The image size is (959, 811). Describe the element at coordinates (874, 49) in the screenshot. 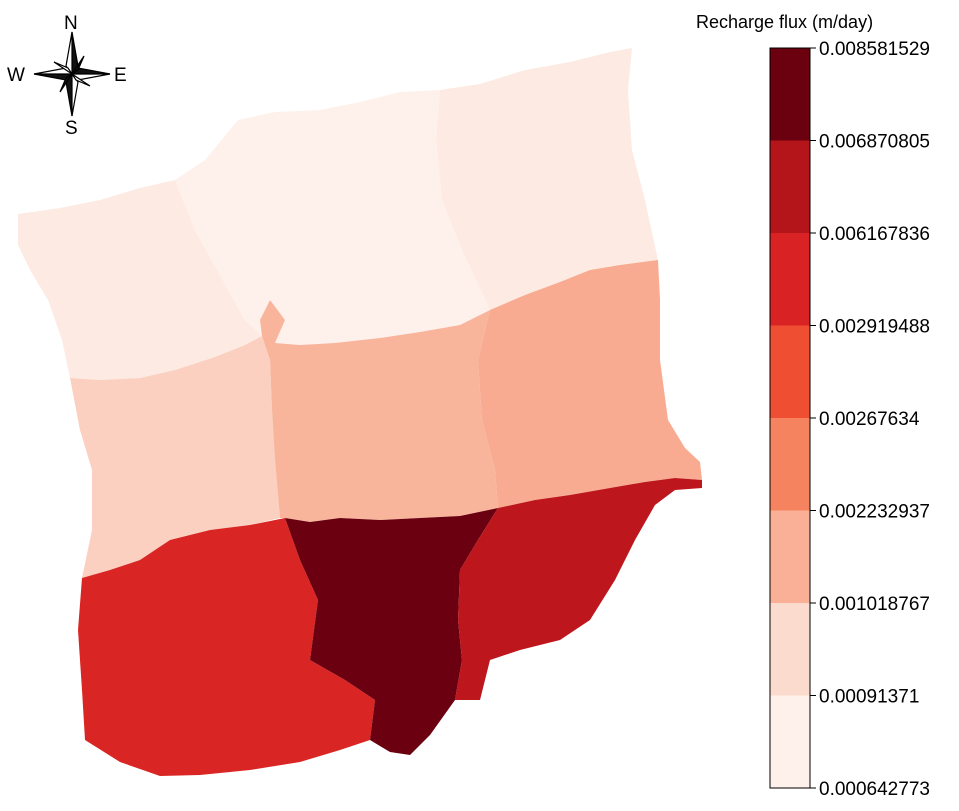

I see `legend-tick-label: 0.008581529` at that location.